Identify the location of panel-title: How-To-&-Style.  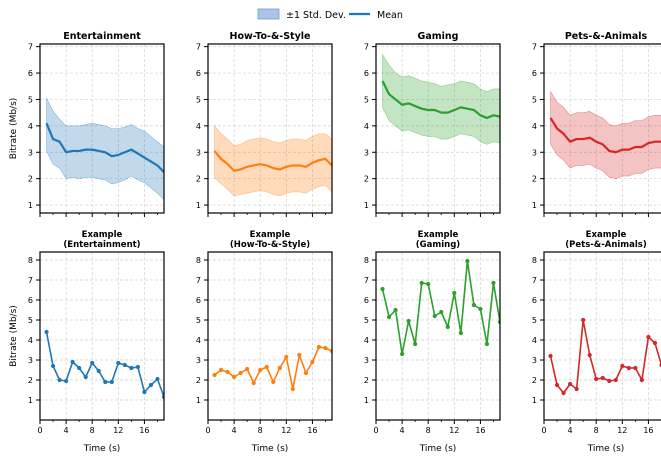
(270, 36).